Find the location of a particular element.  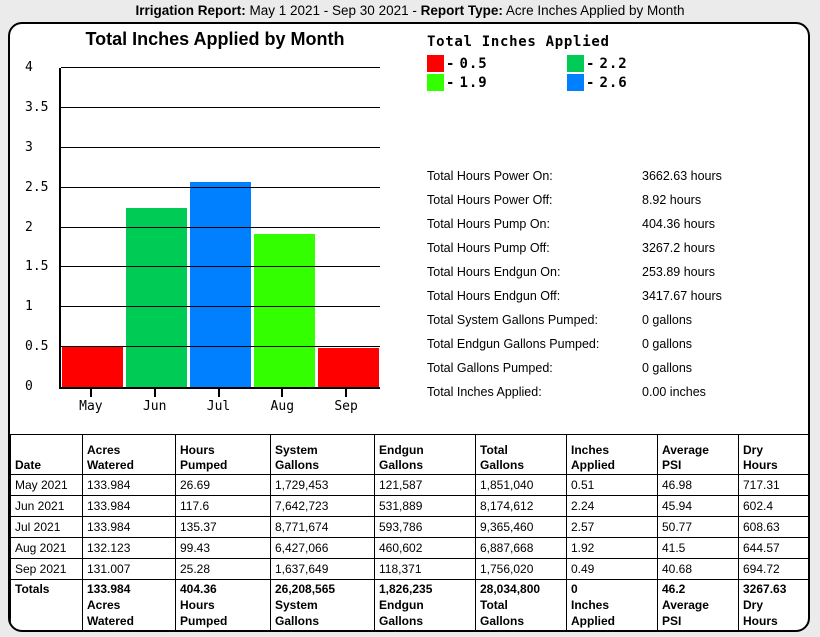

y-axis-label: 1 is located at coordinates (29, 307).